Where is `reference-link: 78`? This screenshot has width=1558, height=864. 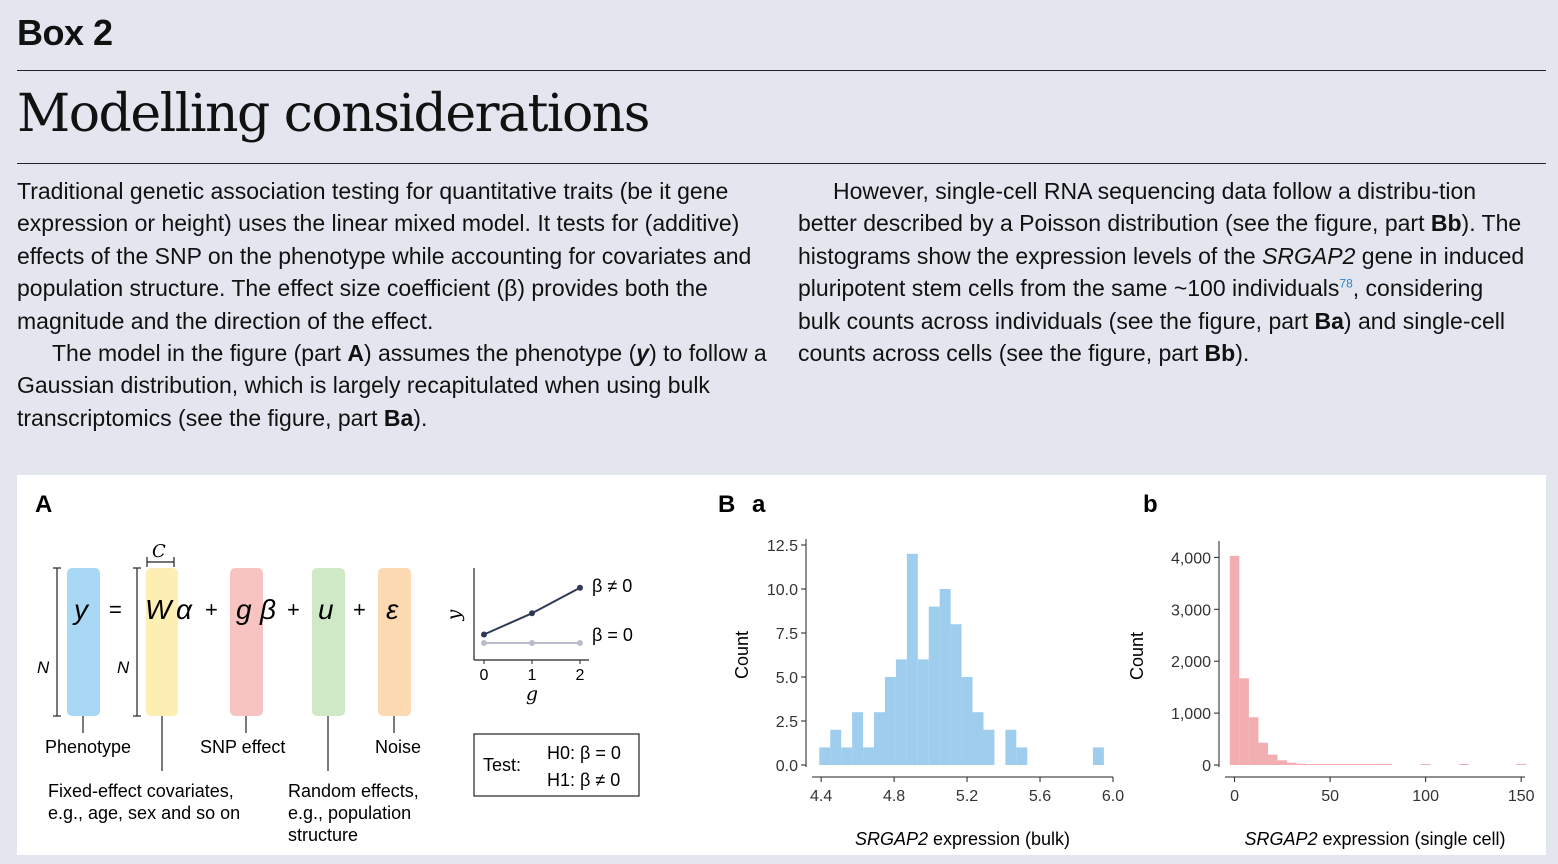
reference-link: 78 is located at coordinates (1346, 283).